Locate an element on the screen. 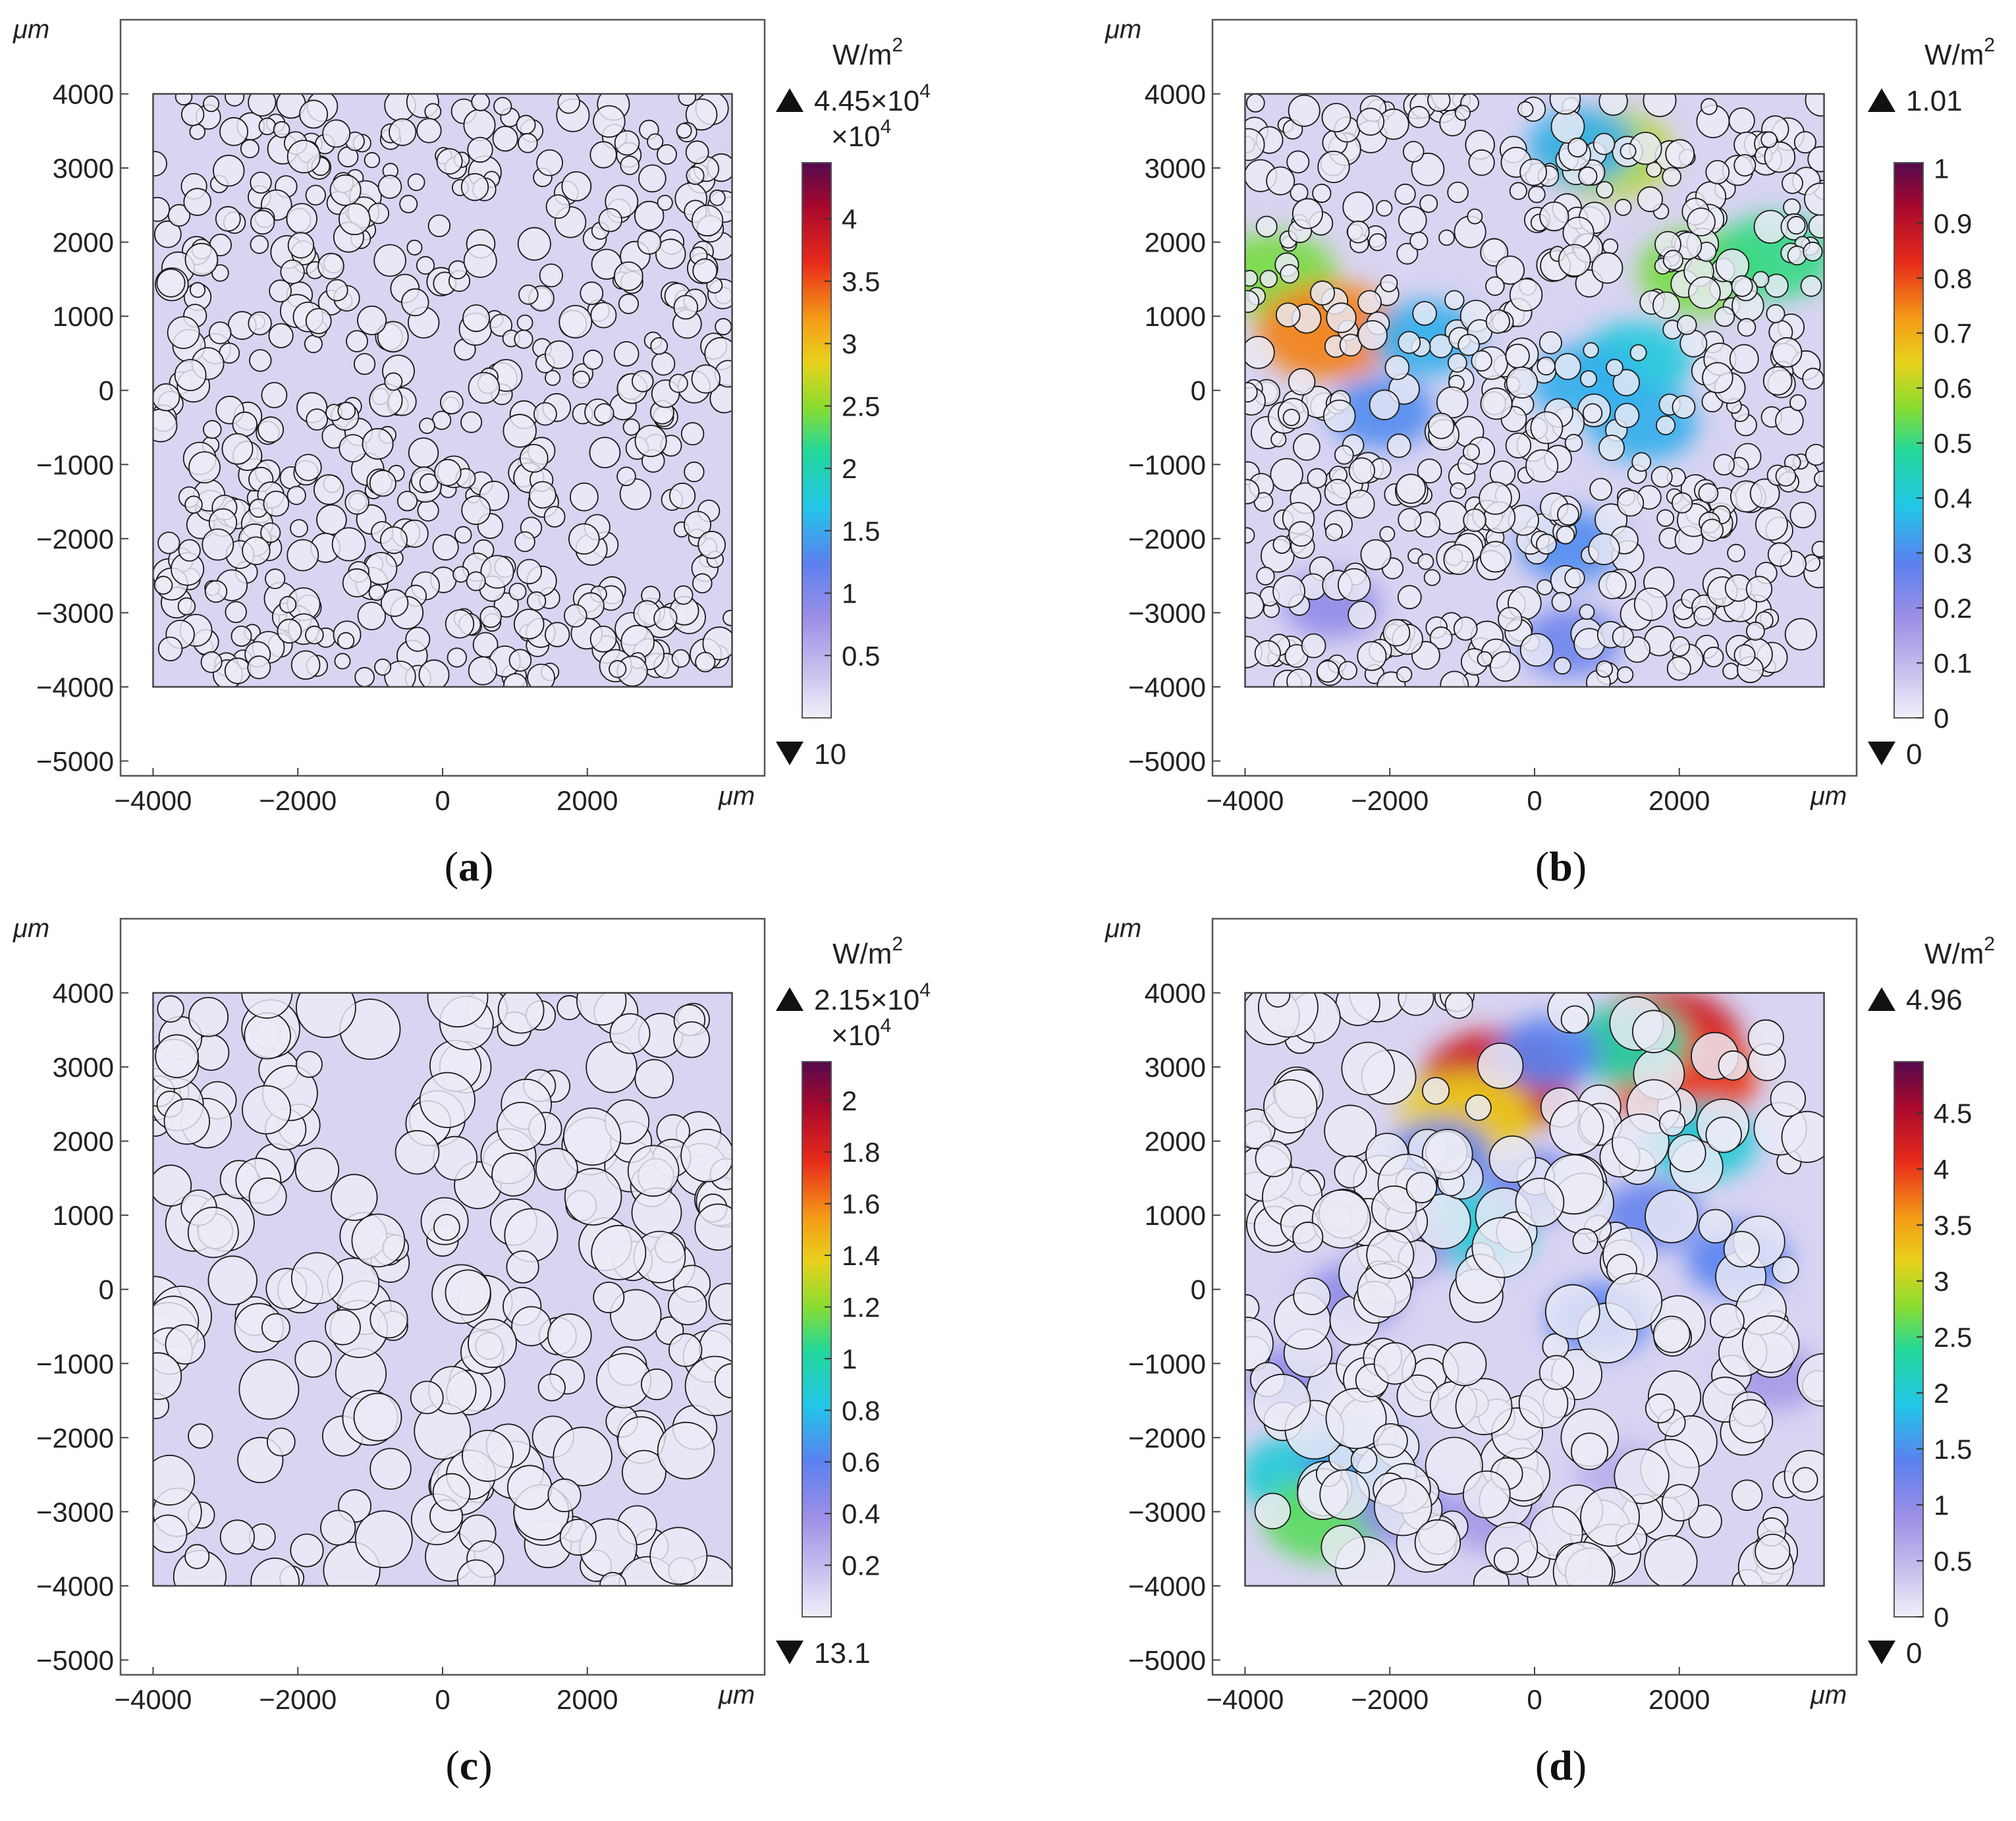  colorbar-tick-label: 1.8 is located at coordinates (861, 1152).